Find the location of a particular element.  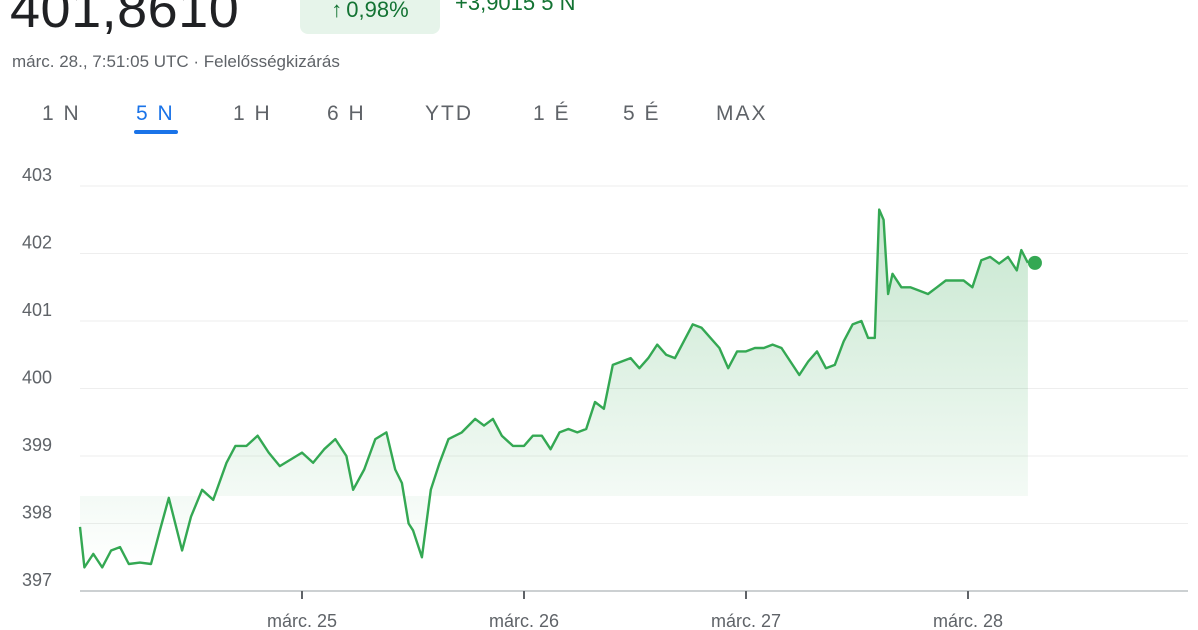

change-absolute: +3,9015 5 N is located at coordinates (515, 7).